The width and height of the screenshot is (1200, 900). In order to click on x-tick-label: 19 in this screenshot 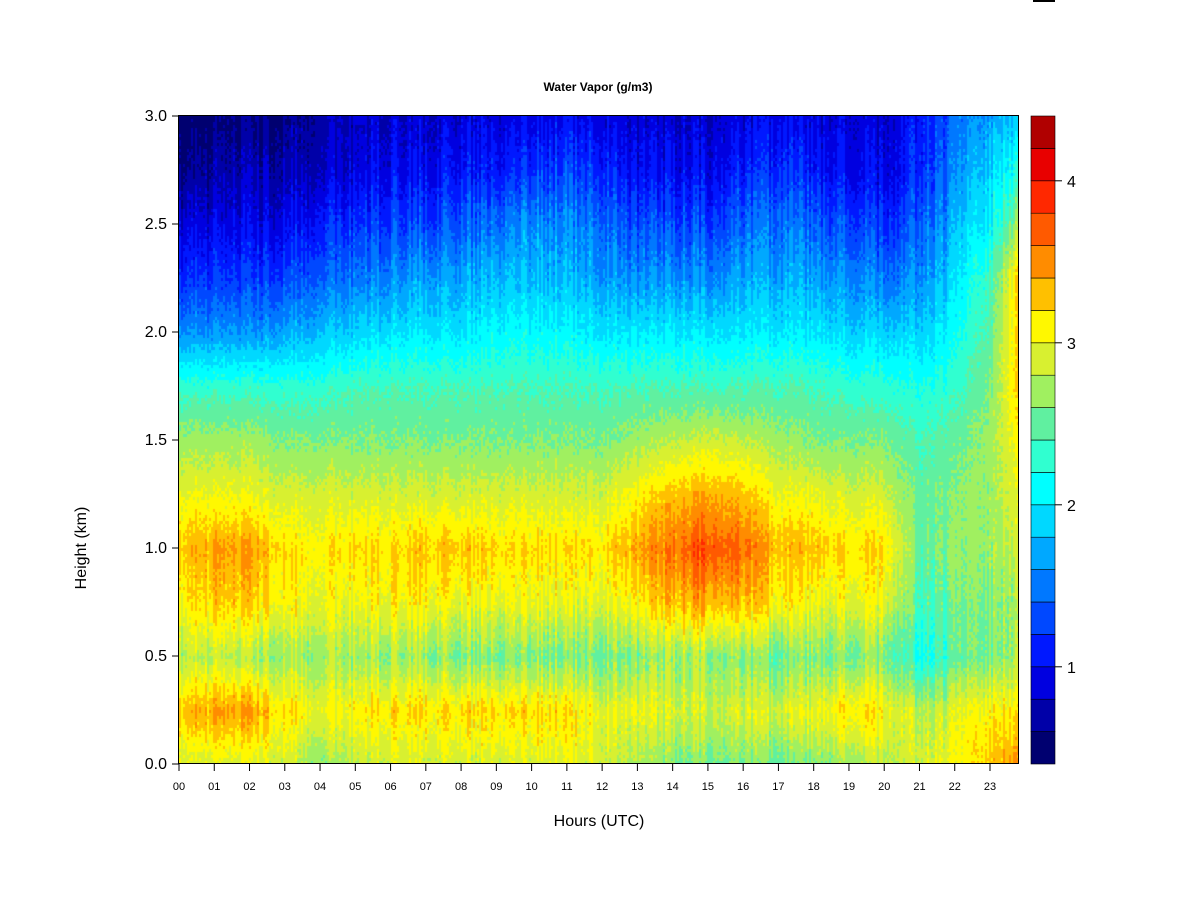, I will do `click(849, 787)`.